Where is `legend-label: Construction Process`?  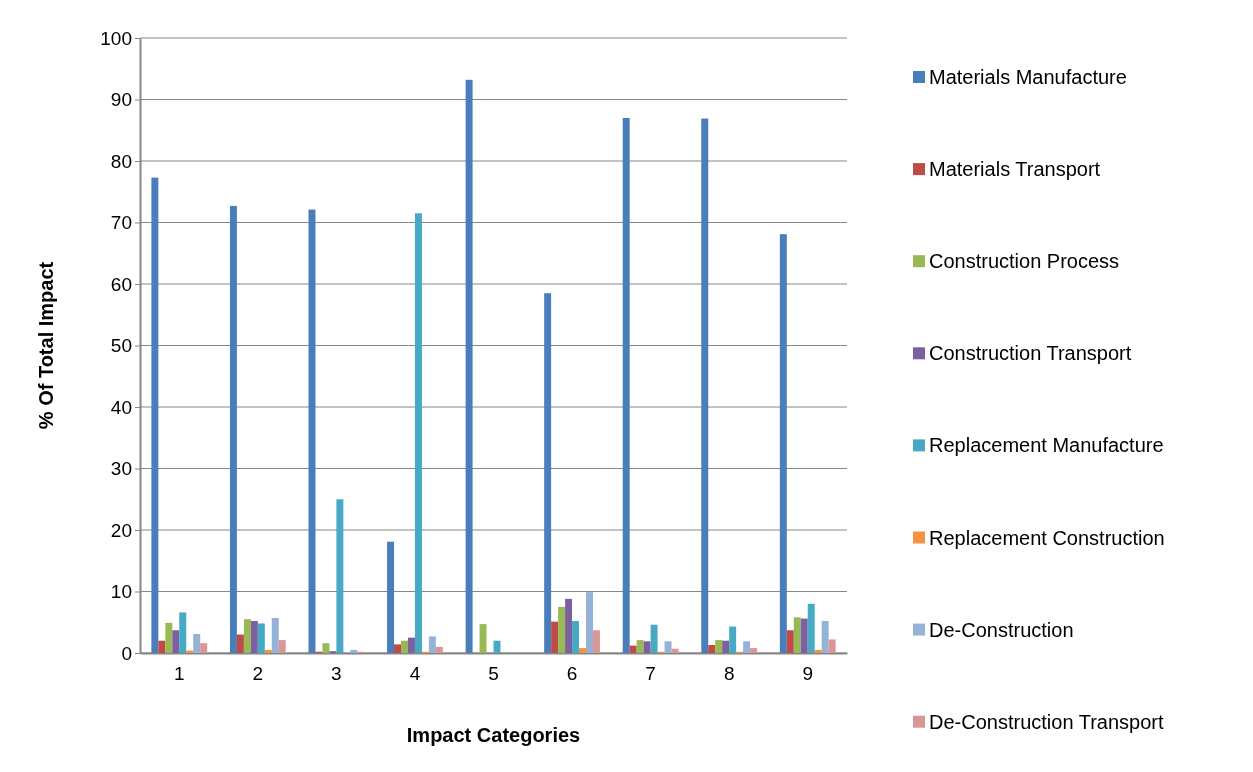 legend-label: Construction Process is located at coordinates (1024, 261).